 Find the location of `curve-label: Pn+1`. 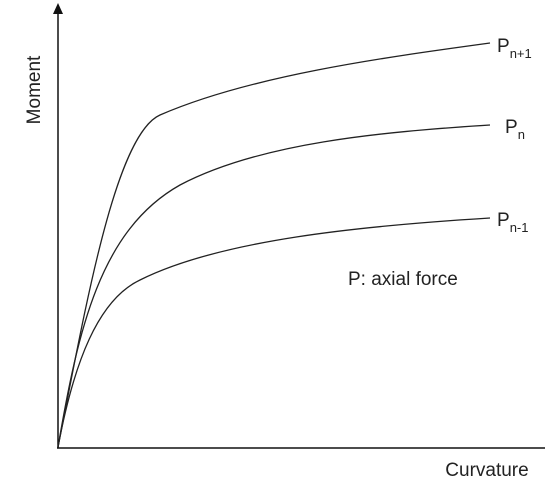

curve-label: Pn+1 is located at coordinates (514, 48).